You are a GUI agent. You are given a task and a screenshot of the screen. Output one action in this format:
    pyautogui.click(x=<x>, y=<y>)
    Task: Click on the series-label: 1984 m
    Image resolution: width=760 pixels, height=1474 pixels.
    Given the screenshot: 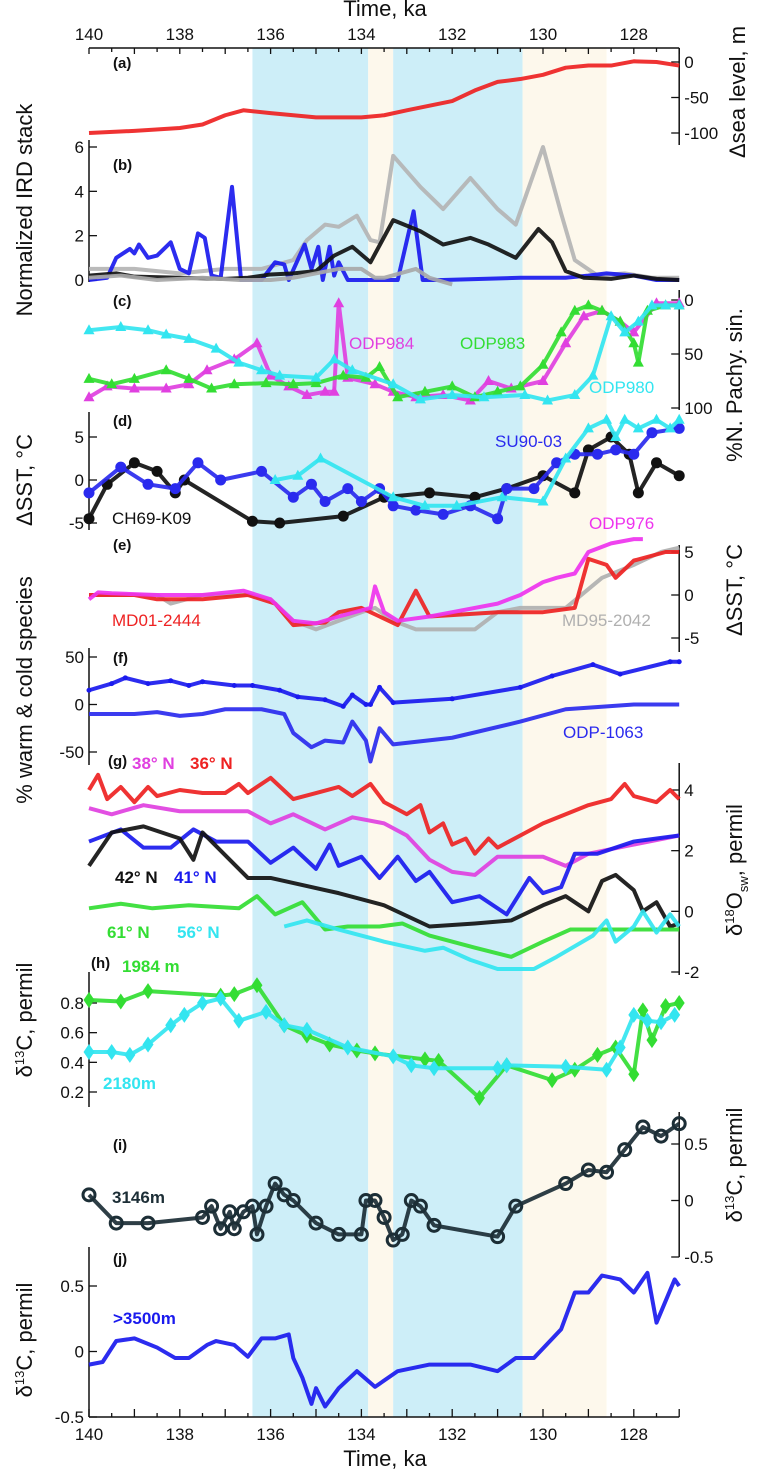 What is the action you would take?
    pyautogui.click(x=151, y=966)
    